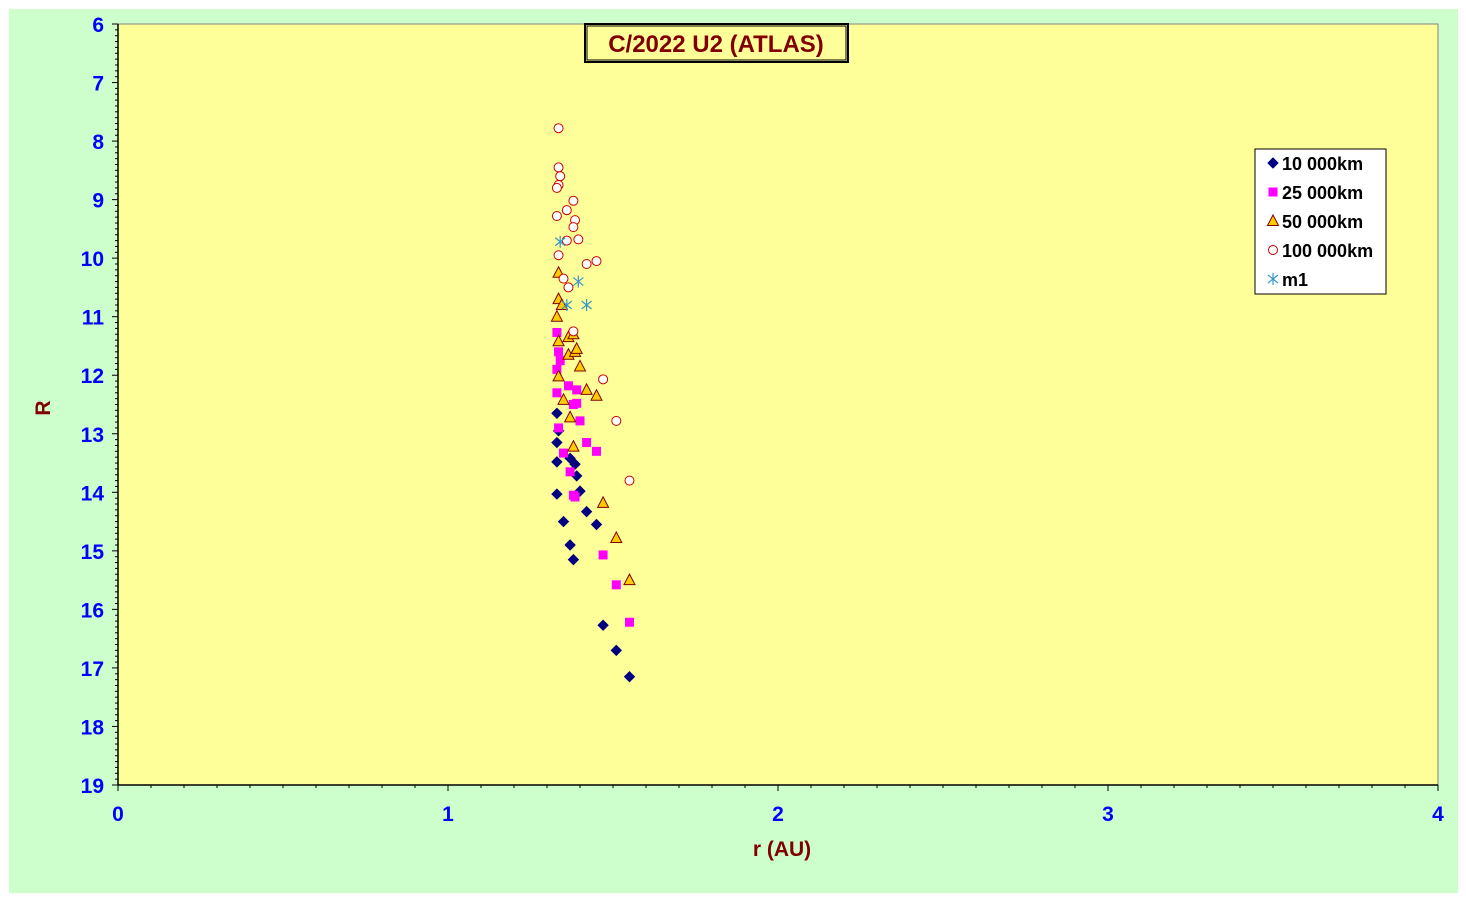 This screenshot has width=1466, height=906. I want to click on x-tick-label: 1, so click(448, 814).